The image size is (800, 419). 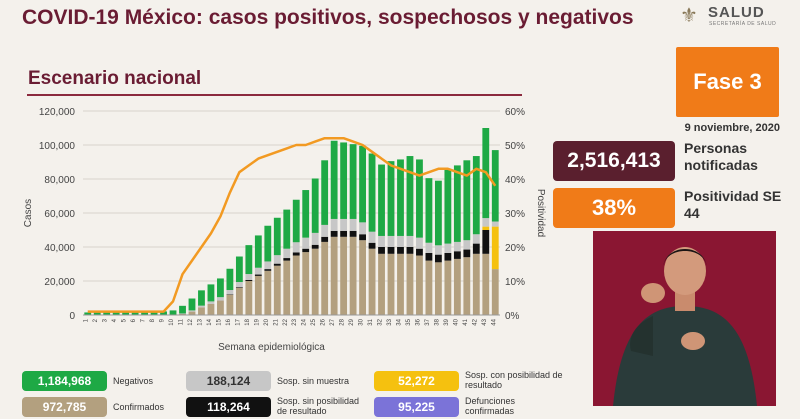 I want to click on y2-axis-title: Positividad, so click(x=540, y=213).